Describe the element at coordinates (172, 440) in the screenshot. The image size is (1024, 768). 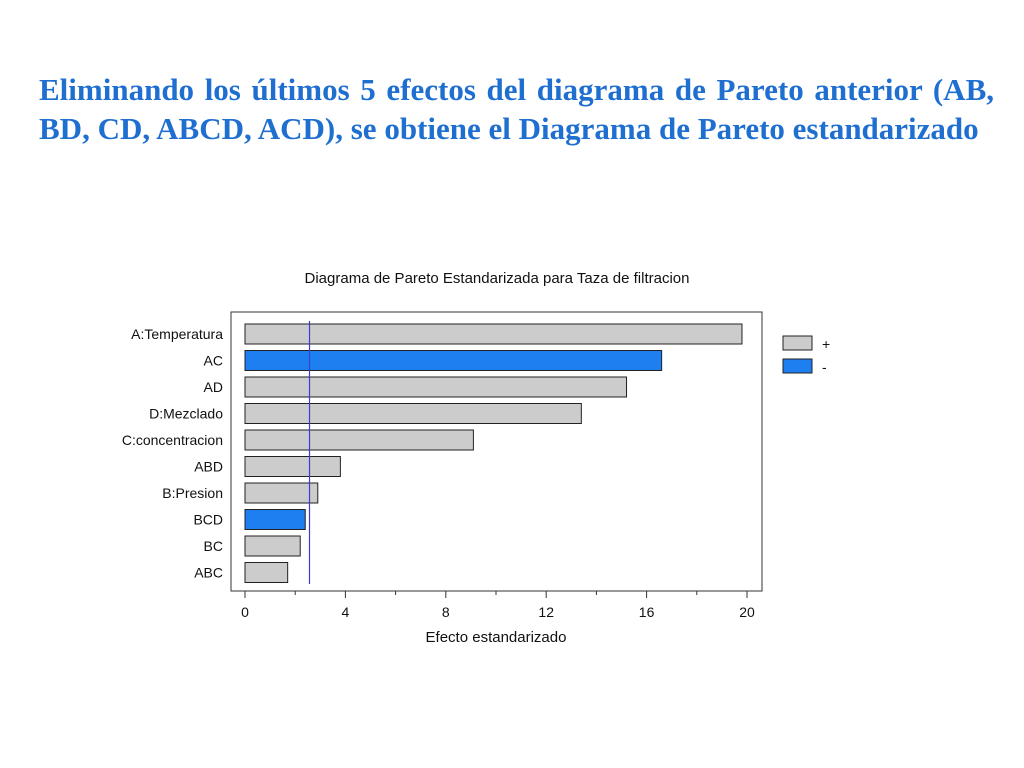
I see `category-label: C:concentracion` at that location.